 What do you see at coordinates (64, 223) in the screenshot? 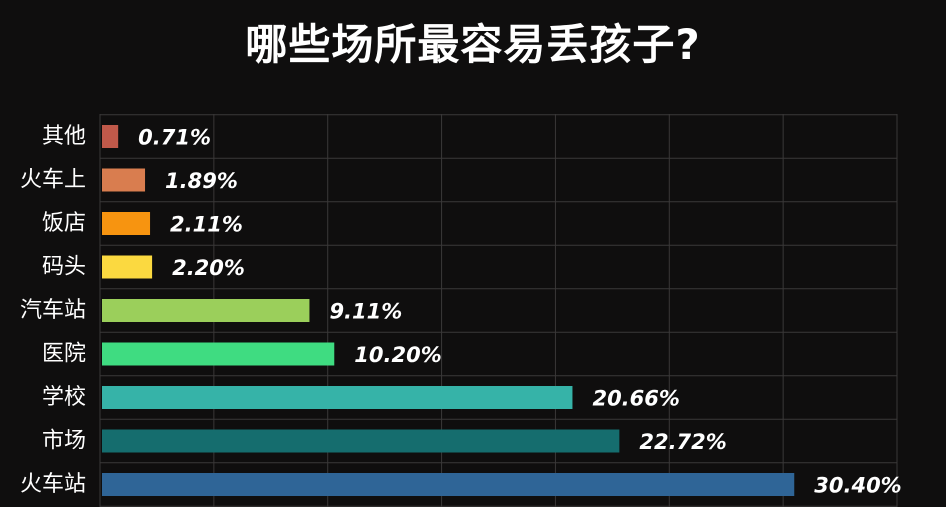
I see `category-label: 饭店` at bounding box center [64, 223].